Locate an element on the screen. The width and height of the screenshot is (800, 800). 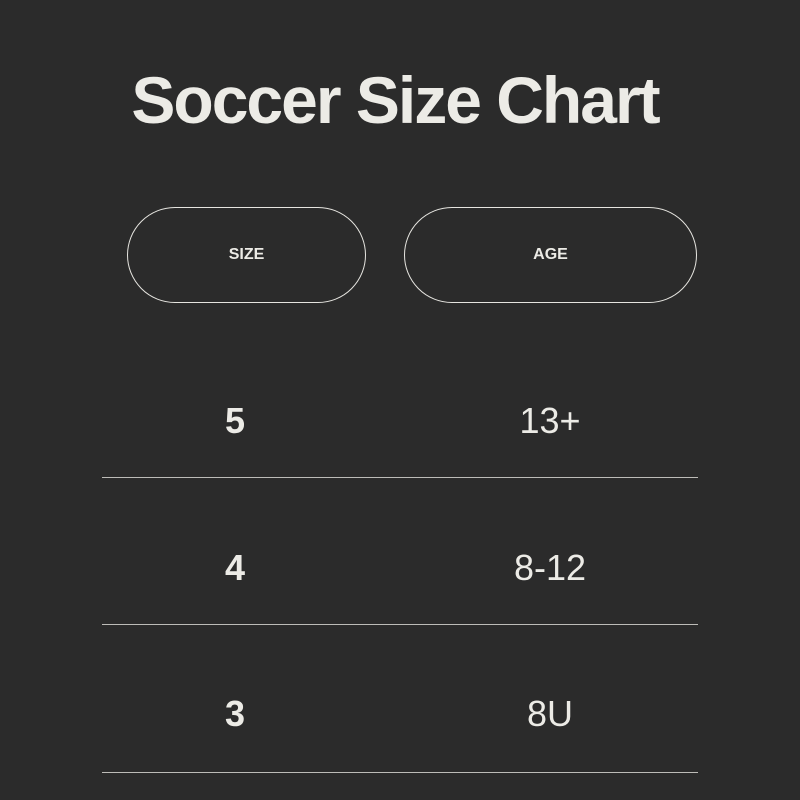
age-cell: 8-12 is located at coordinates (550, 567).